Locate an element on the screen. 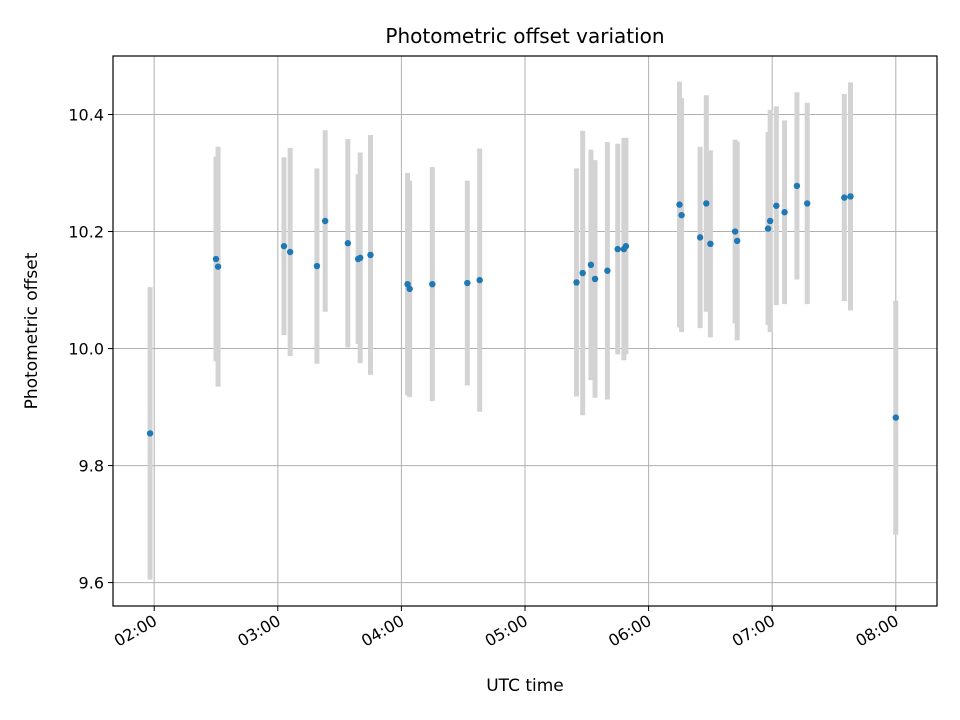  y-tick-label: 9.8 is located at coordinates (91, 466).